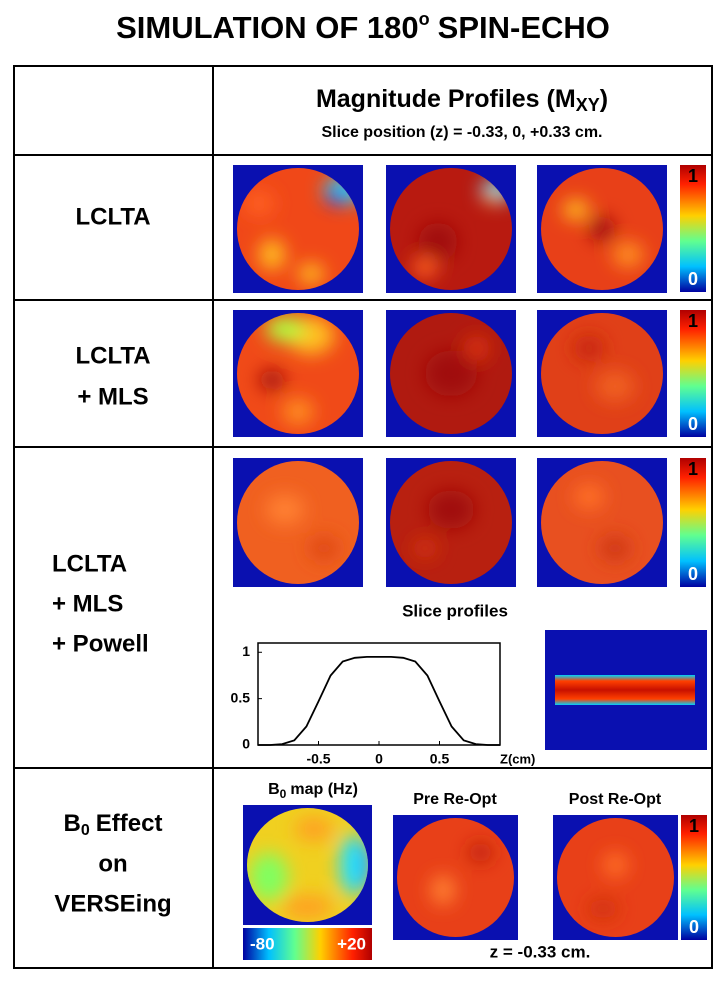 The width and height of the screenshot is (726, 984). What do you see at coordinates (517, 758) in the screenshot?
I see `x-axis-label: Z(cm)` at bounding box center [517, 758].